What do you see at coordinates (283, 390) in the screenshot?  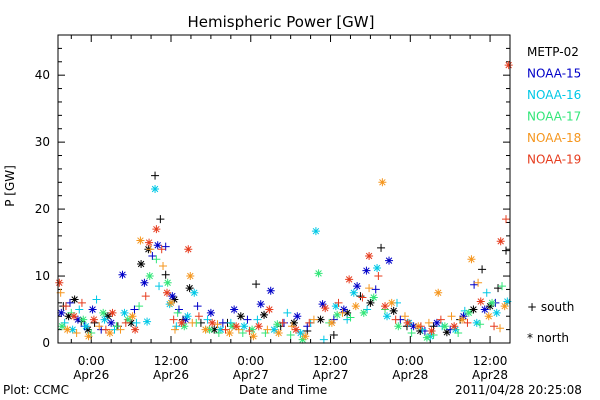 I see `x-axis-label: Date and Time` at bounding box center [283, 390].